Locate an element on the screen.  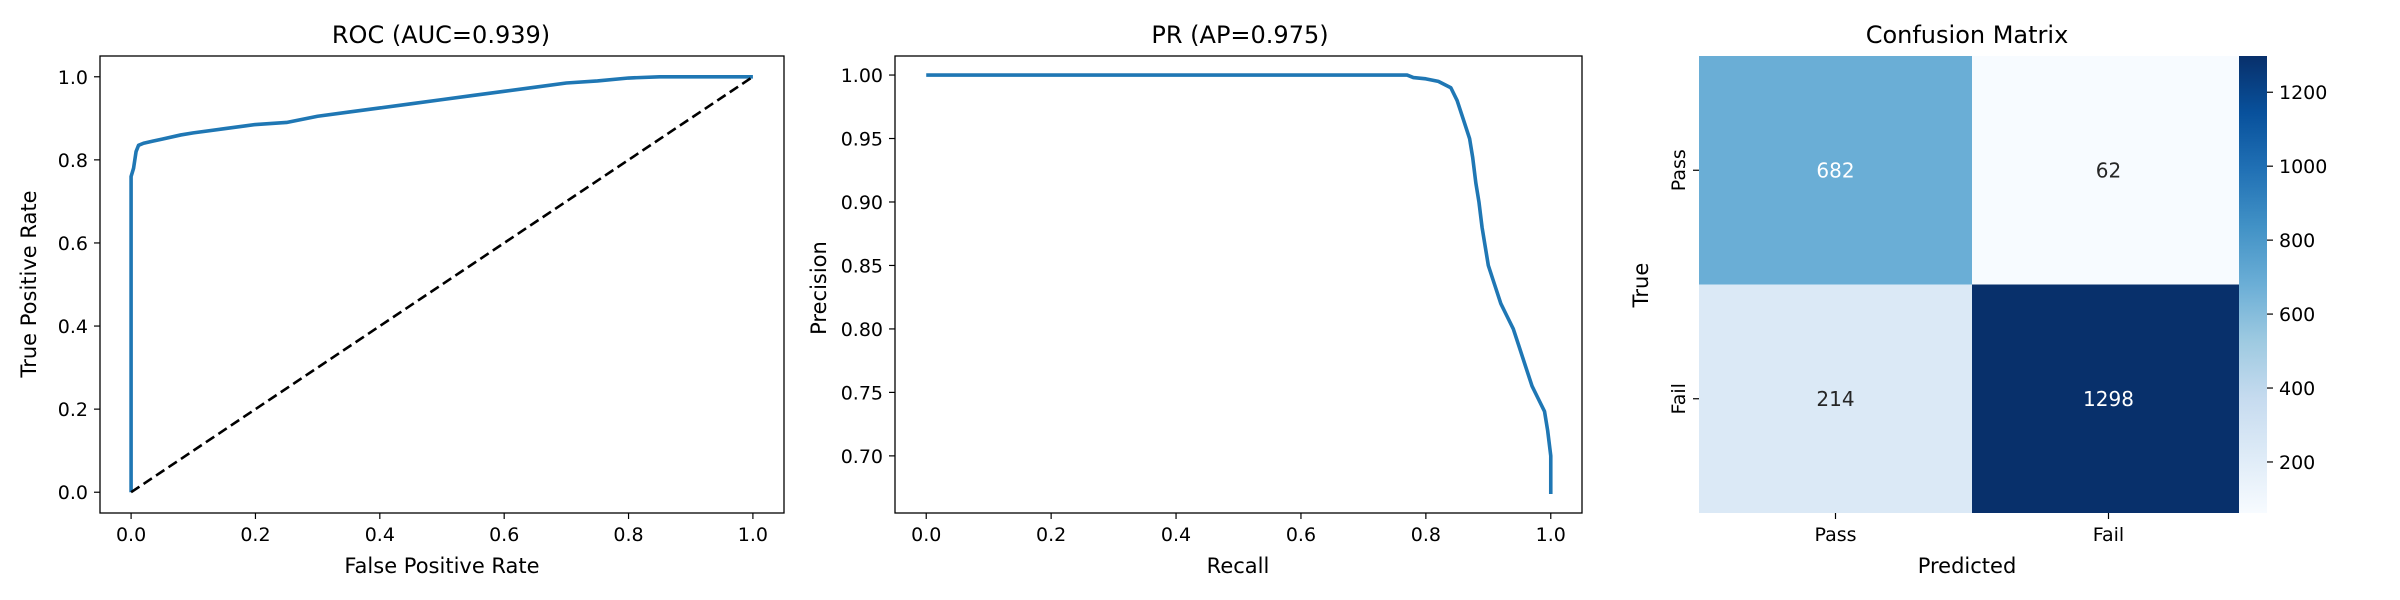
roc-x-tick-label: 0.2 is located at coordinates (255, 535).